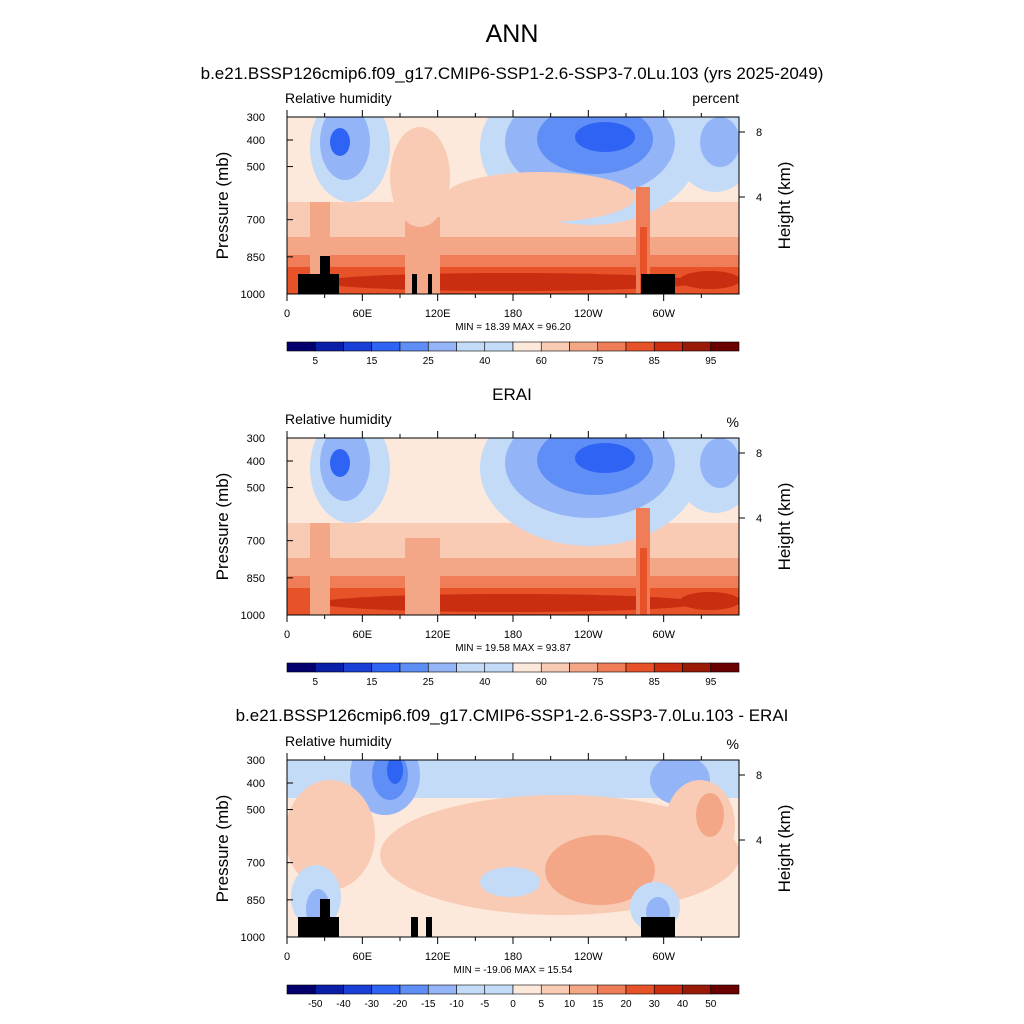 The height and width of the screenshot is (1024, 1024). What do you see at coordinates (542, 682) in the screenshot?
I see `panel-2-colorbar-label: 60` at bounding box center [542, 682].